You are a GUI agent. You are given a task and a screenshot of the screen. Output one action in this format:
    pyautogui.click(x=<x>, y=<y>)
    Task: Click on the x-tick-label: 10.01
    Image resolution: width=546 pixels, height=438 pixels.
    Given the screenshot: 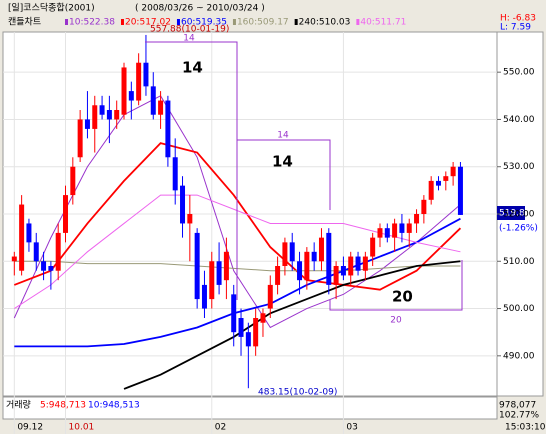 What is the action you would take?
    pyautogui.click(x=82, y=428)
    